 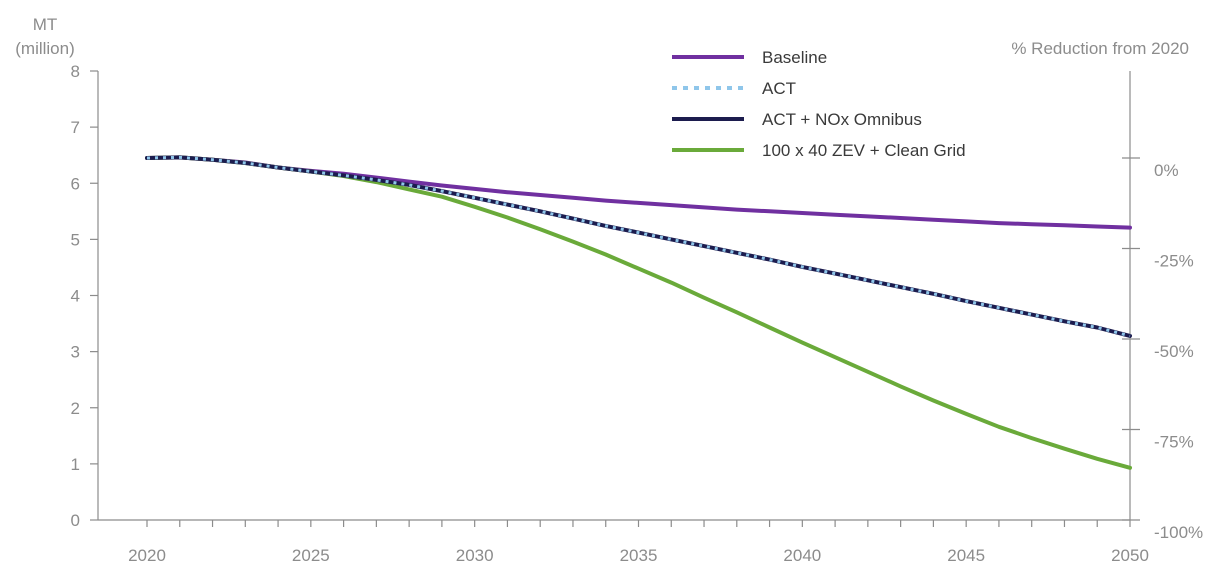 I want to click on y-tick-label: 7, so click(x=75, y=127).